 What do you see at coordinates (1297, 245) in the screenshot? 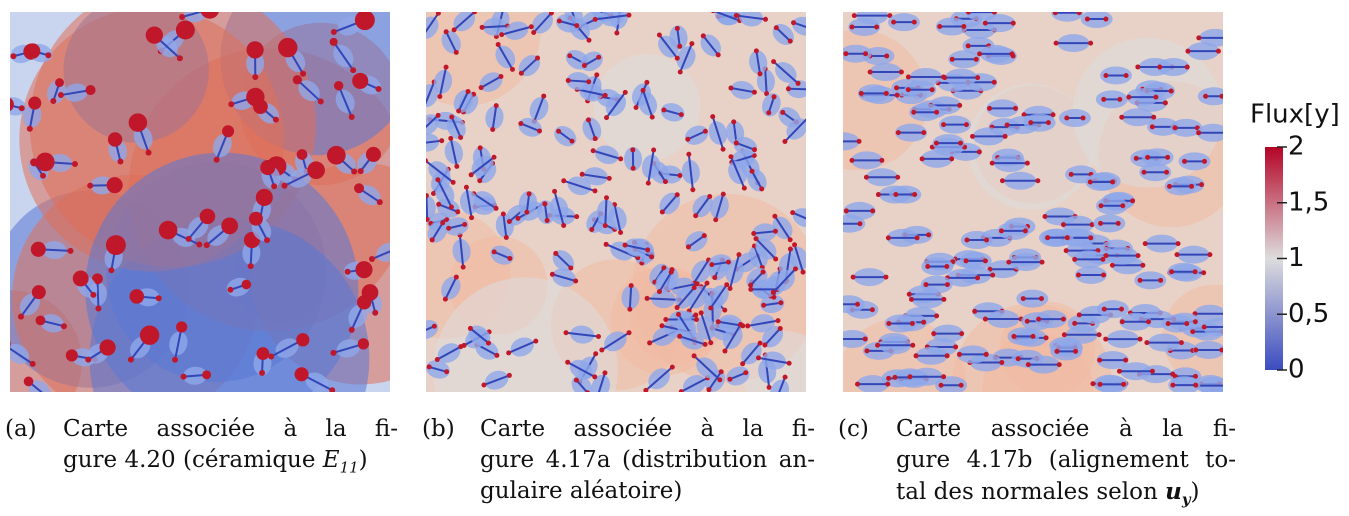
I see `colorbar: Flux[y] 21,510,50` at bounding box center [1297, 245].